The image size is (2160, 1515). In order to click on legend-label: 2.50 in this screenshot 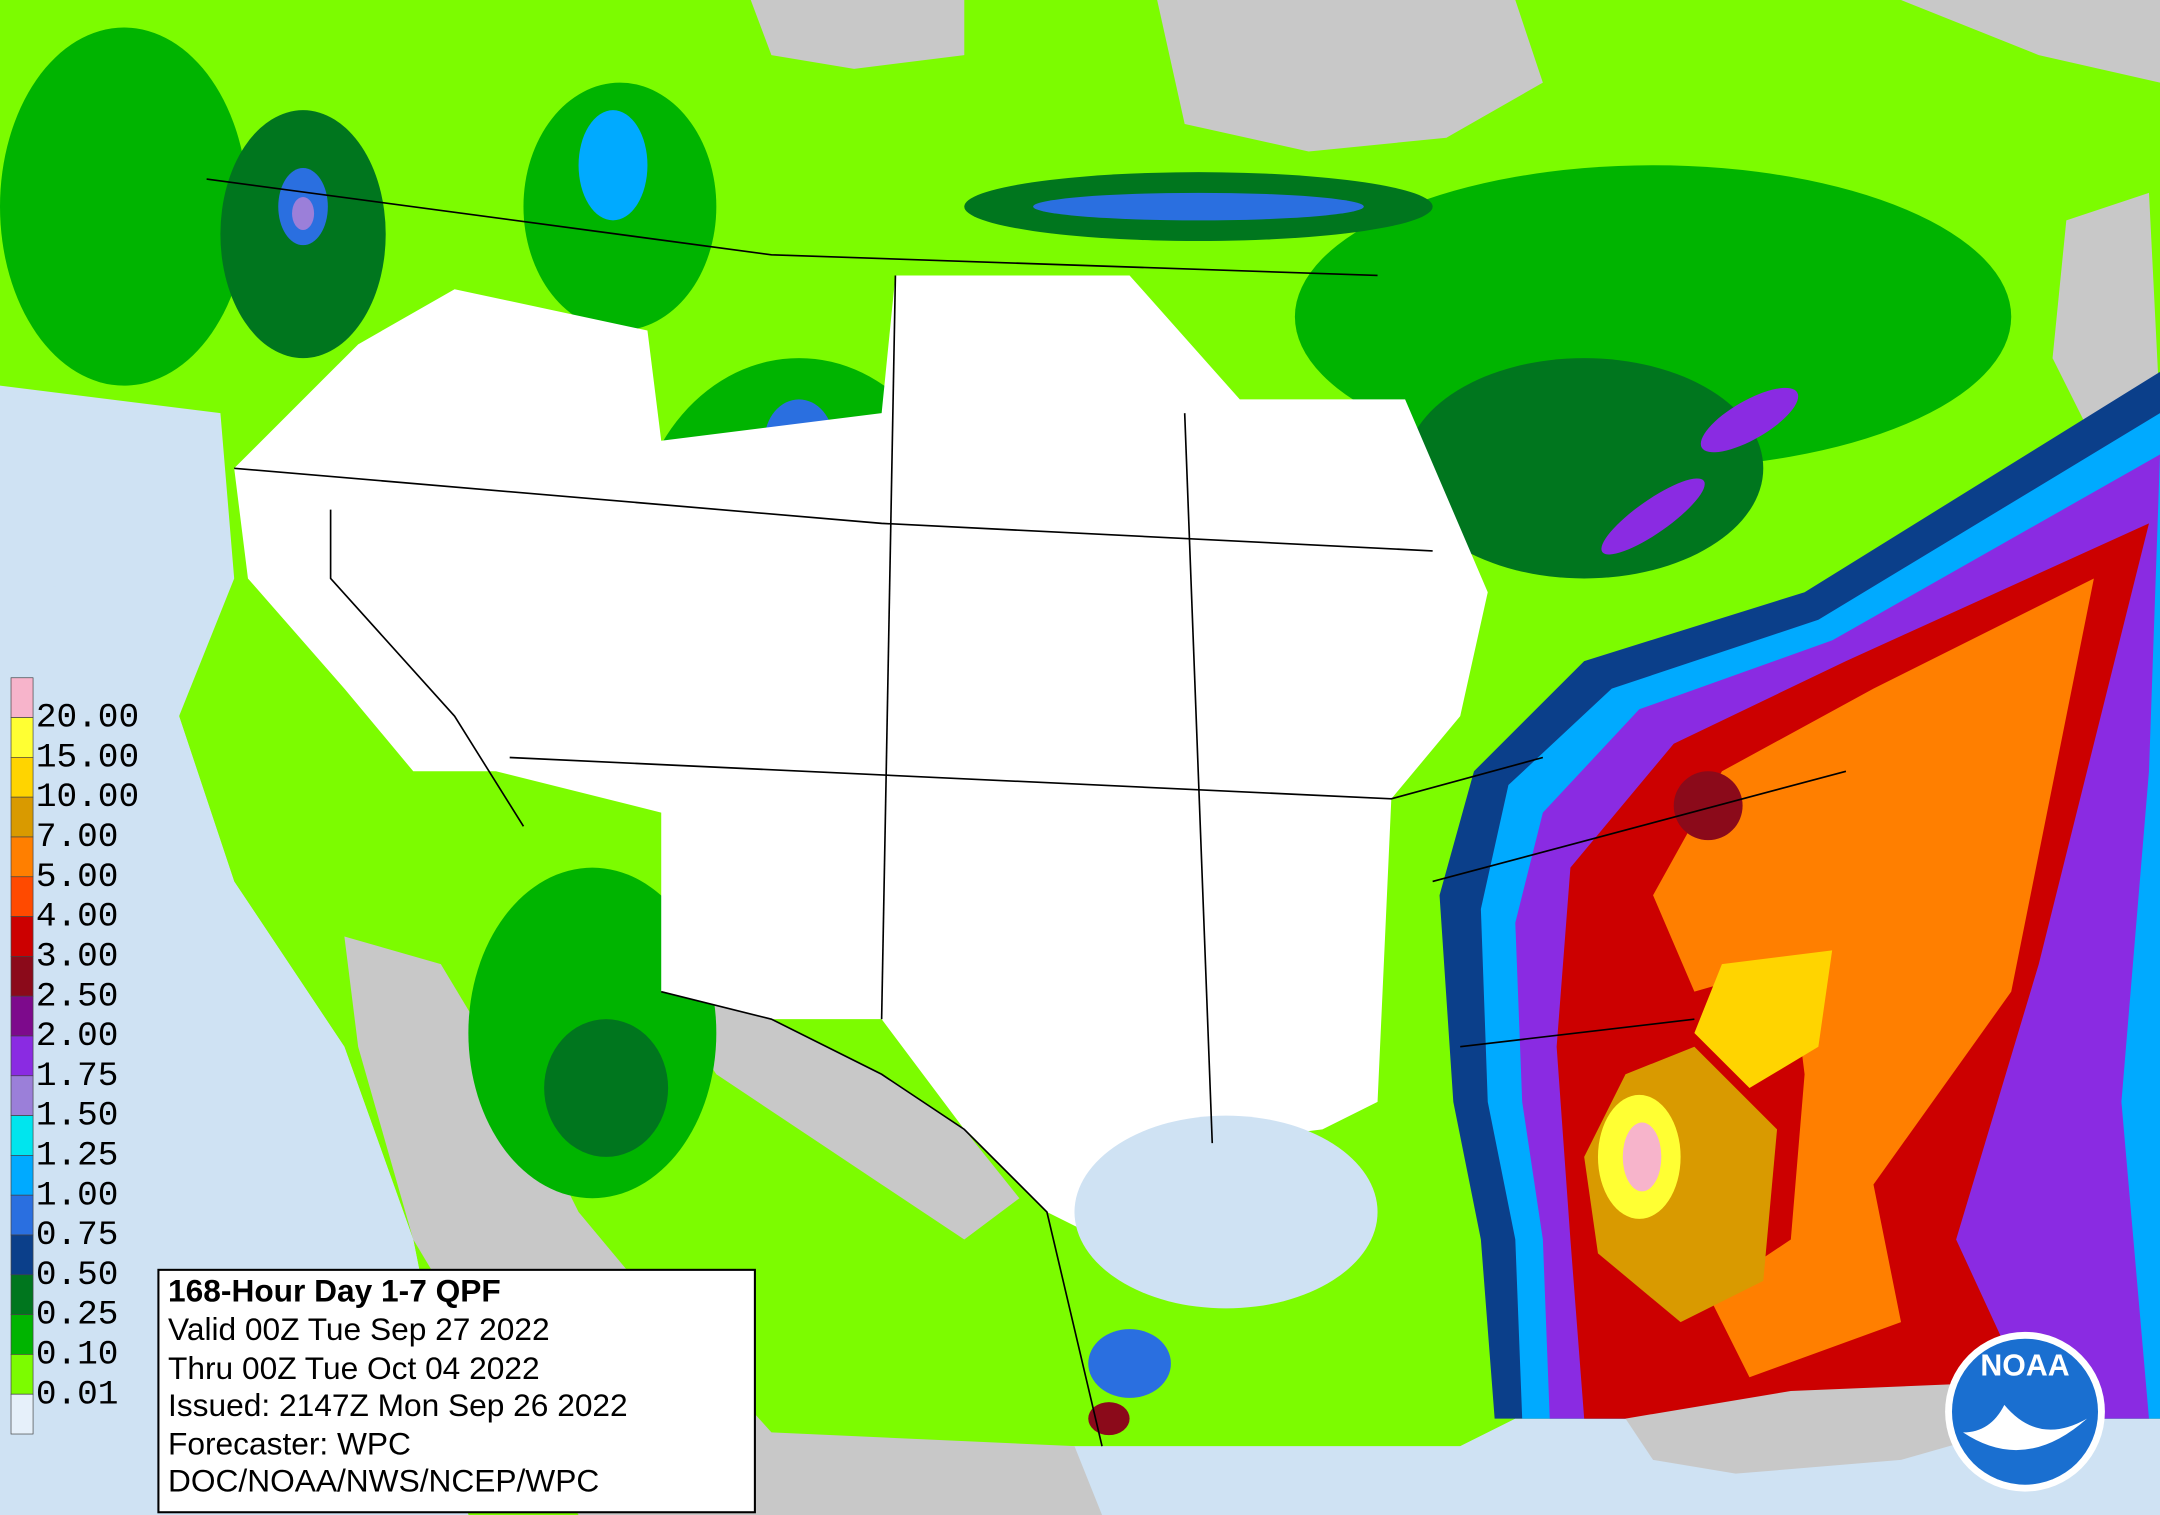, I will do `click(77, 996)`.